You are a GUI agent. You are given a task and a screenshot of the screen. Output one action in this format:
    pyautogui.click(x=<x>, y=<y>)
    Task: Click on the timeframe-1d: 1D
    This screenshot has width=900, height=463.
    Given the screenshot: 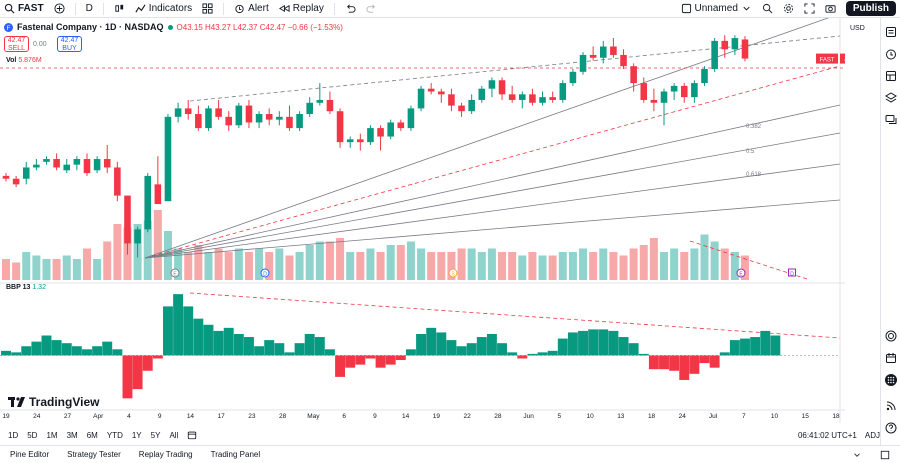 What is the action you would take?
    pyautogui.click(x=13, y=435)
    